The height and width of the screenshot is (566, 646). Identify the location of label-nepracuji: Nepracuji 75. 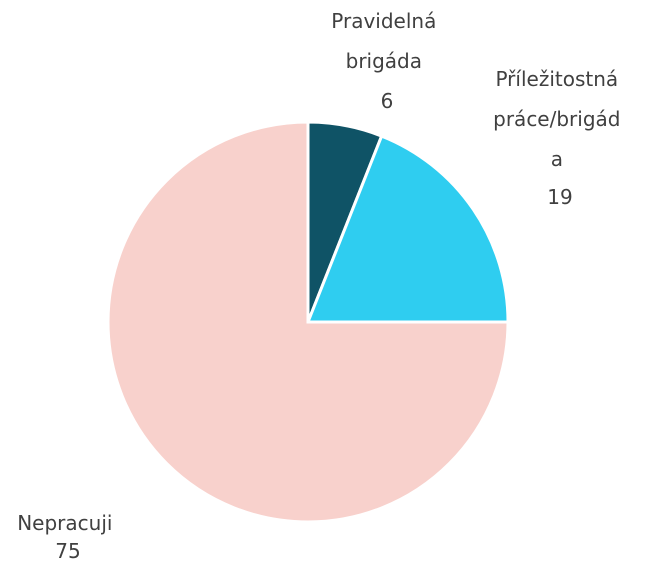
(68, 537).